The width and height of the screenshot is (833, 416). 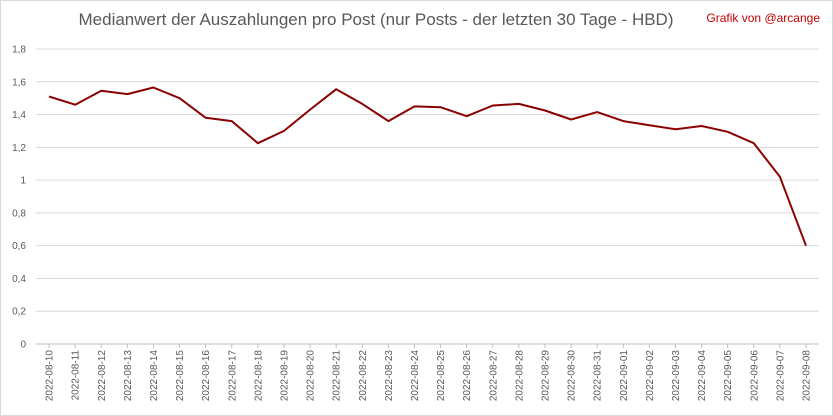 What do you see at coordinates (763, 18) in the screenshot?
I see `credit-label: Grafik von @arcange` at bounding box center [763, 18].